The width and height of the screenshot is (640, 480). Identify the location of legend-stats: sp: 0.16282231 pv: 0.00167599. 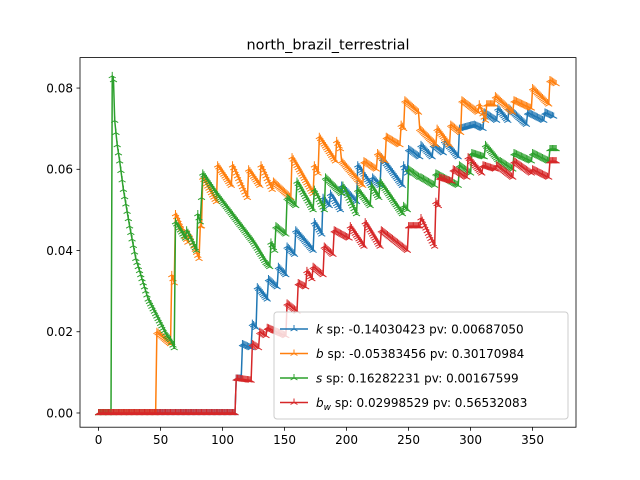
(420, 379).